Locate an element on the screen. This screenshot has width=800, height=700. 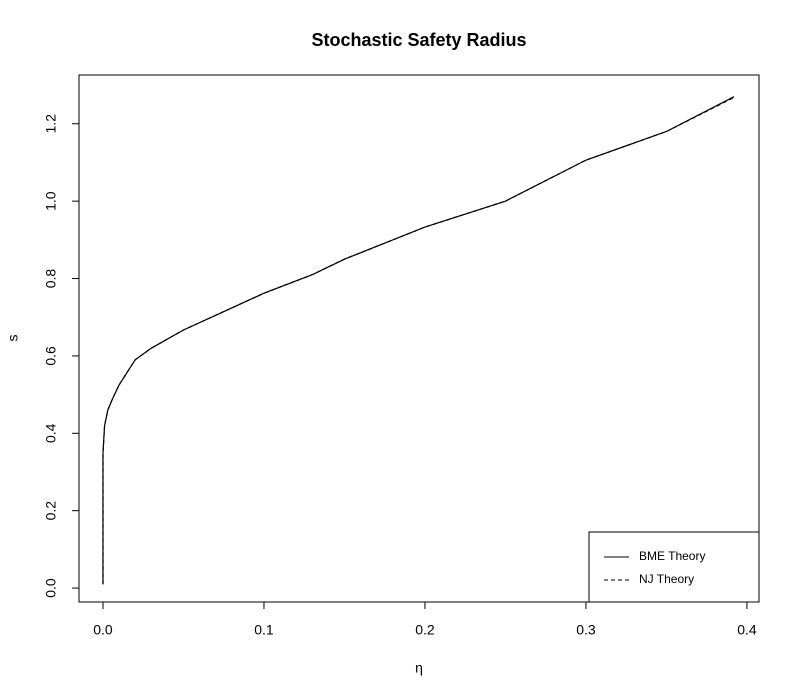
legend-label: NJ Theory is located at coordinates (666, 579).